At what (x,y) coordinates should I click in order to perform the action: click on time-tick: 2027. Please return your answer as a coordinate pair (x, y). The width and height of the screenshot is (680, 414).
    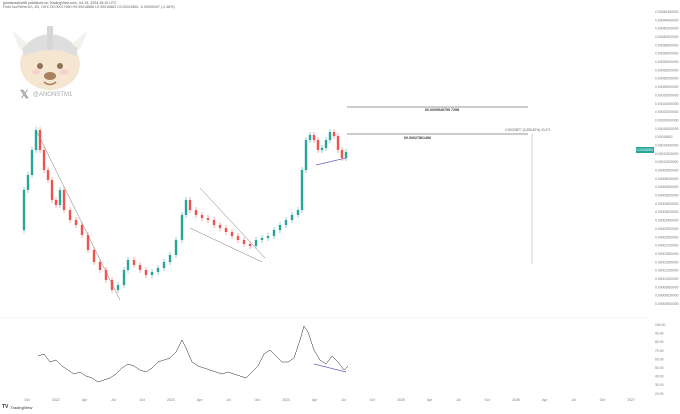
    Looking at the image, I should click on (631, 400).